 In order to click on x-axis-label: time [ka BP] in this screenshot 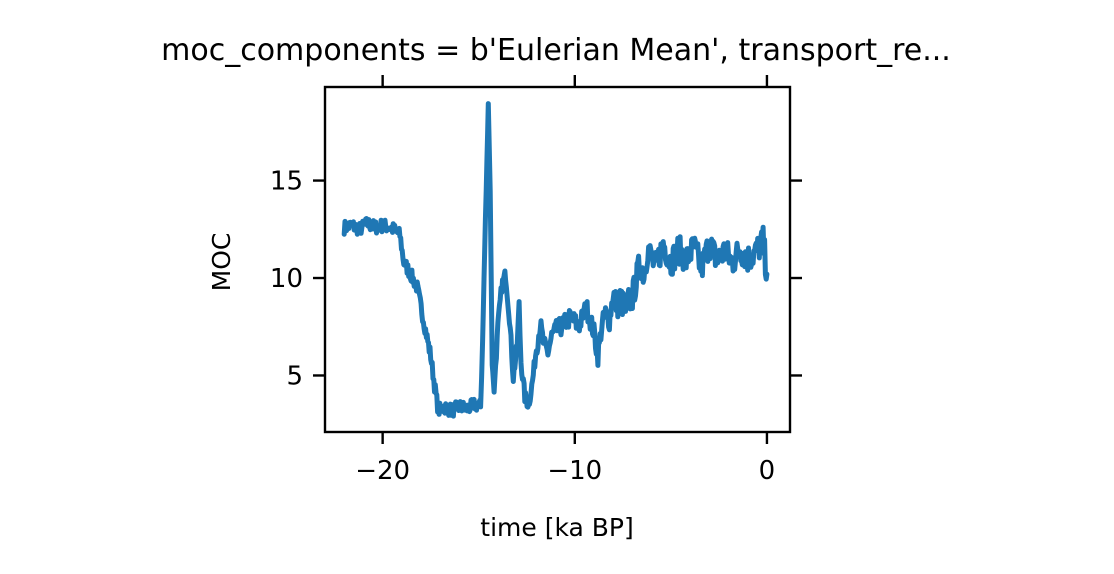, I will do `click(556, 527)`.